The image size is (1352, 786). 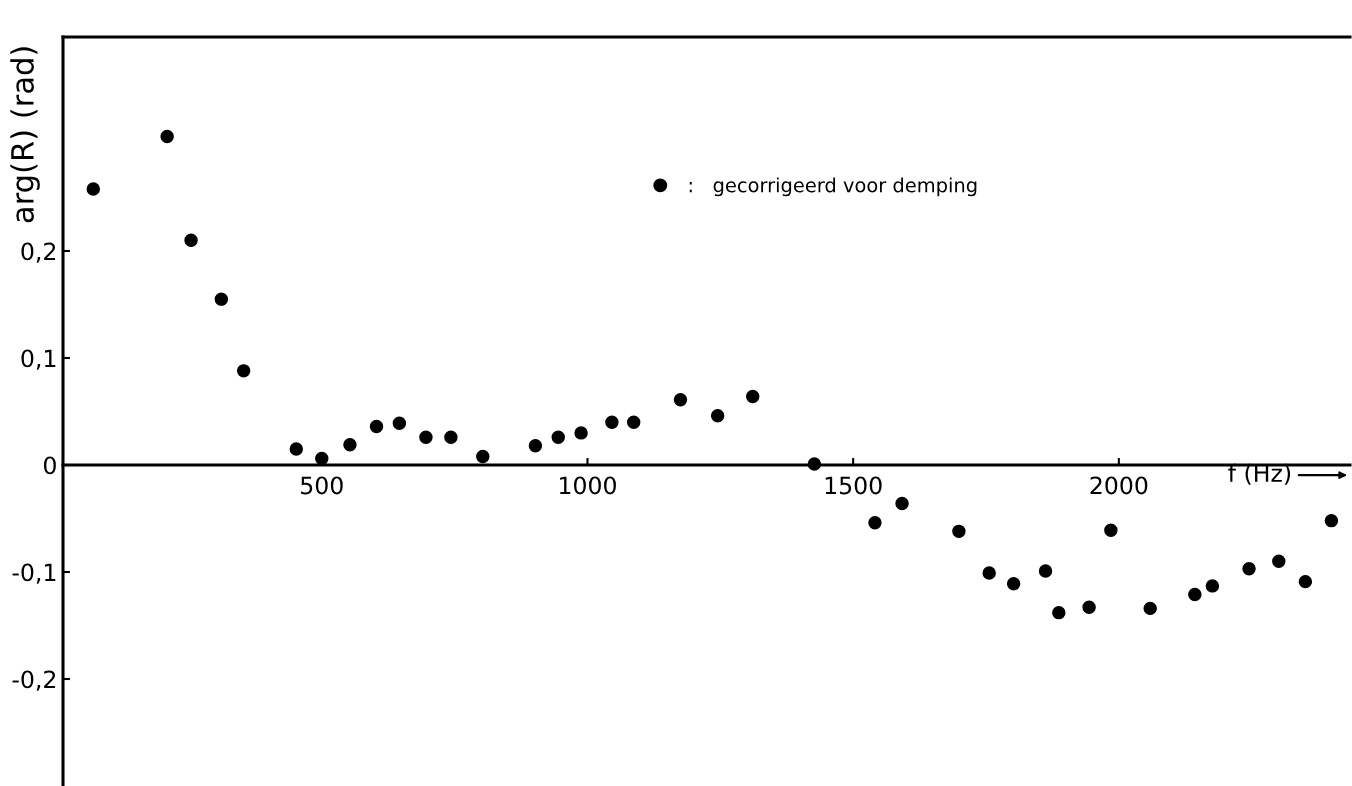 What do you see at coordinates (1119, 485) in the screenshot?
I see `x-tick-label: 2000` at bounding box center [1119, 485].